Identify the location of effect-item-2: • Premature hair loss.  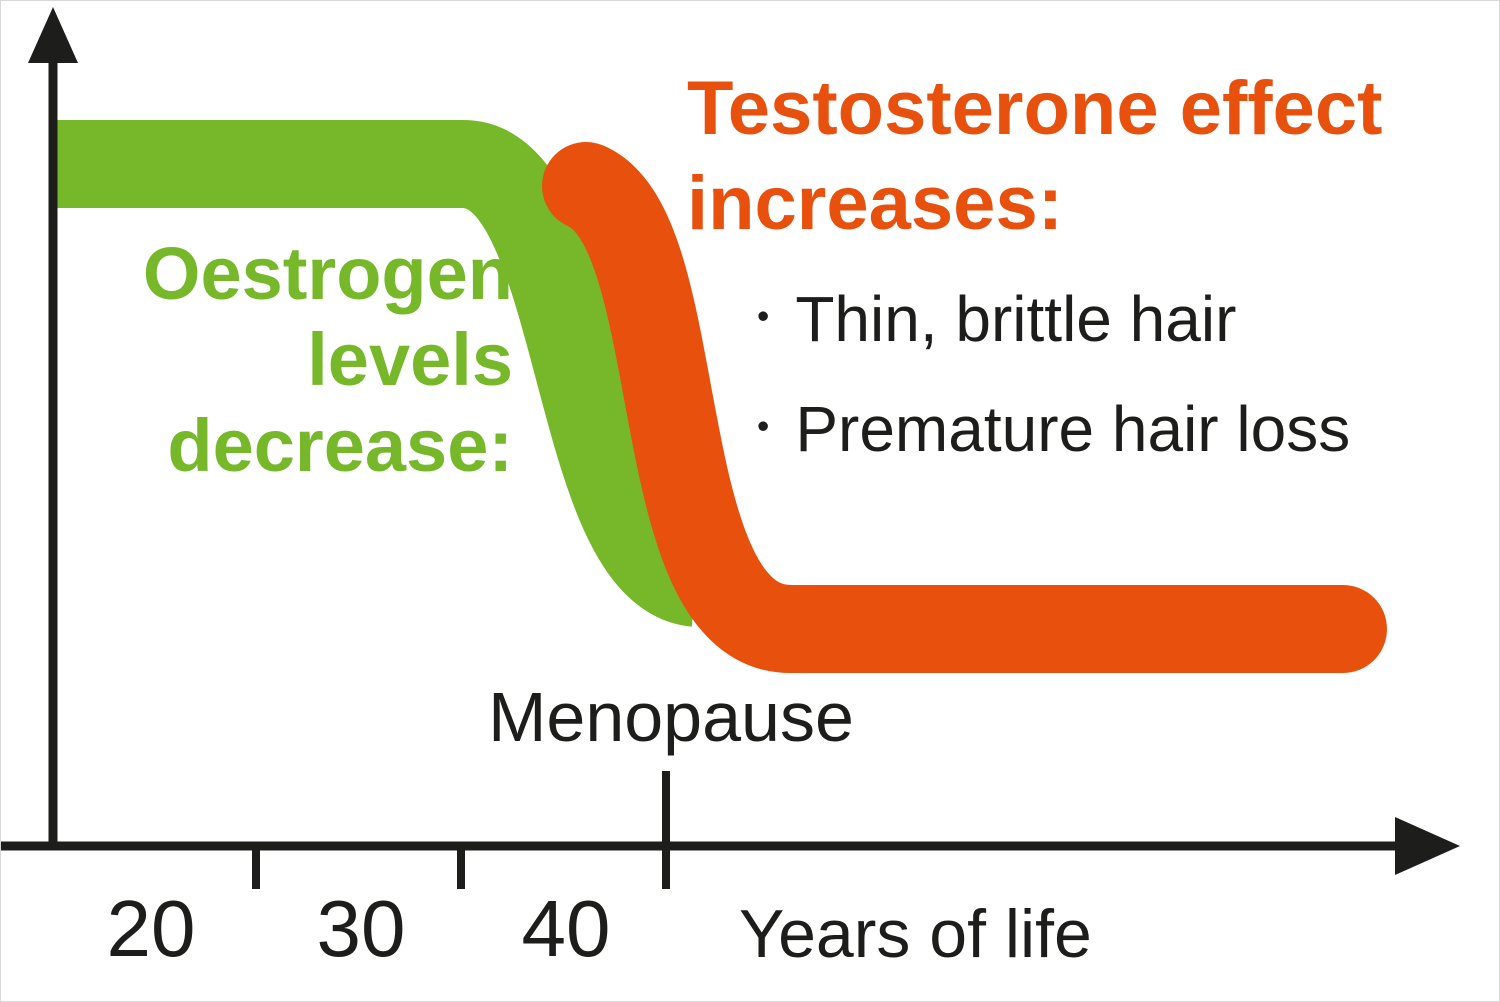
(1053, 429).